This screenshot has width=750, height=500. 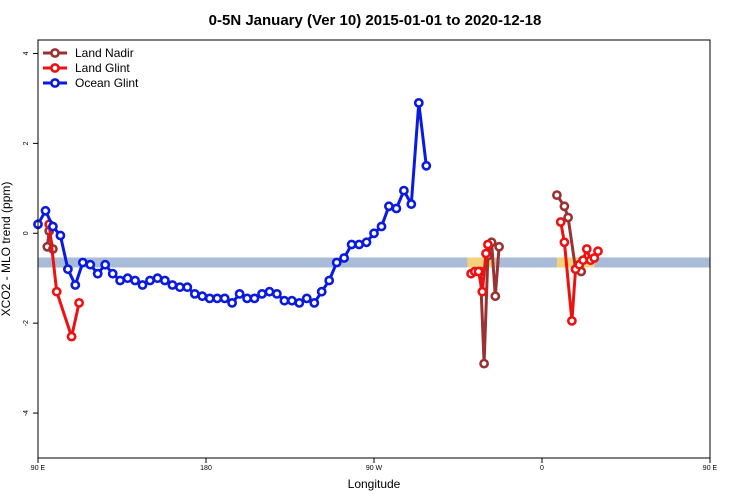 I want to click on y-tick-label: 2, so click(x=26, y=143).